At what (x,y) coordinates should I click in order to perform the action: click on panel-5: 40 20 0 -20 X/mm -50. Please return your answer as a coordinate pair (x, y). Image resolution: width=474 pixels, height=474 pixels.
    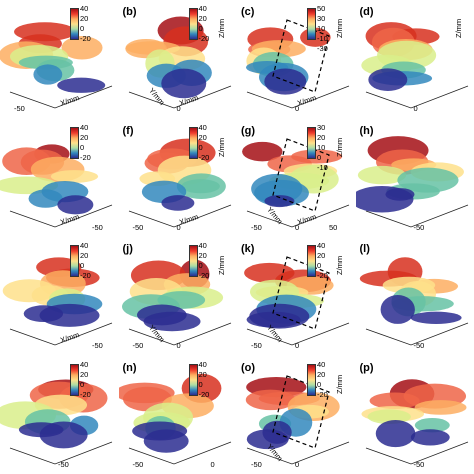
    Looking at the image, I should click on (59, 178).